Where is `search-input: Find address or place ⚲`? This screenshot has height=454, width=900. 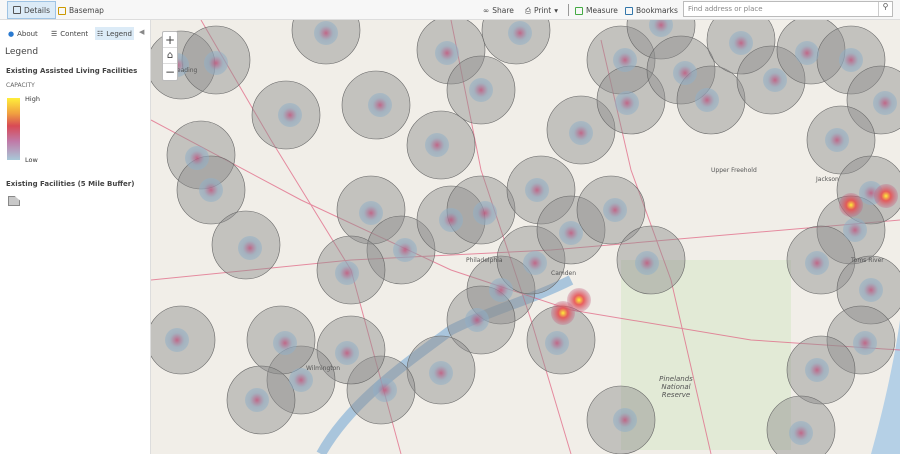 search-input: Find address or place ⚲ is located at coordinates (788, 9).